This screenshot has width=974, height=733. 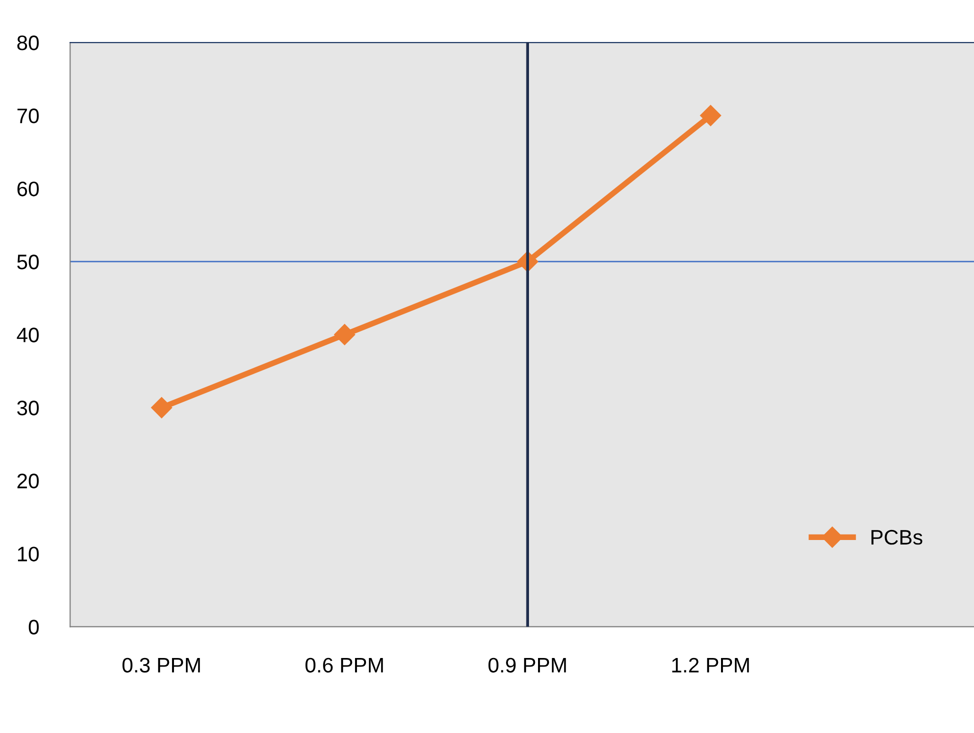 What do you see at coordinates (28, 116) in the screenshot?
I see `y-tick-label: 70` at bounding box center [28, 116].